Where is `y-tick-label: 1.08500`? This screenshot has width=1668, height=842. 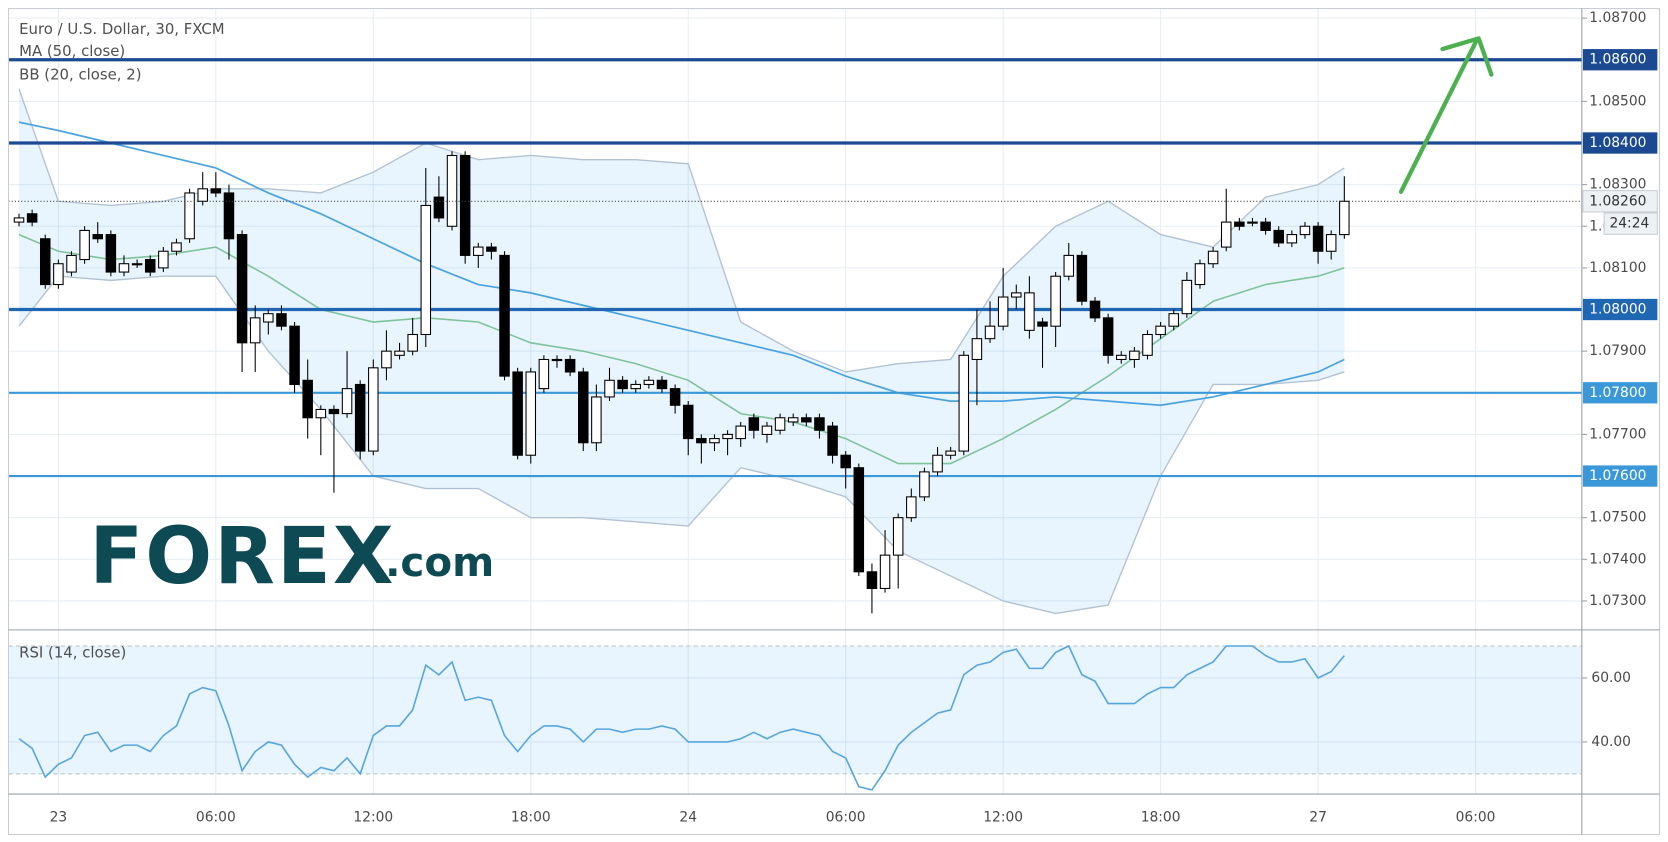
y-tick-label: 1.08500 is located at coordinates (1617, 101).